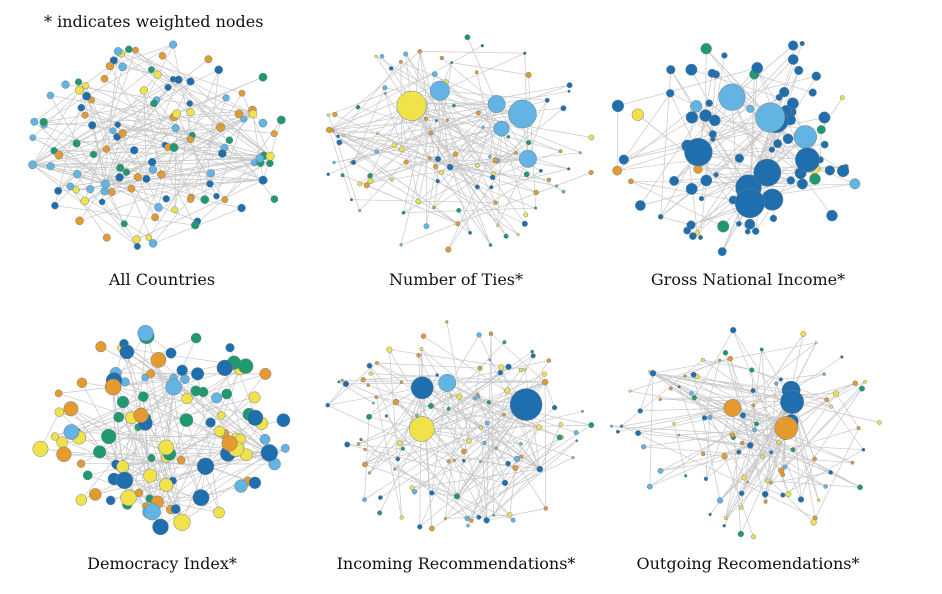  I want to click on network-graph-gross-national-income, so click(736, 148).